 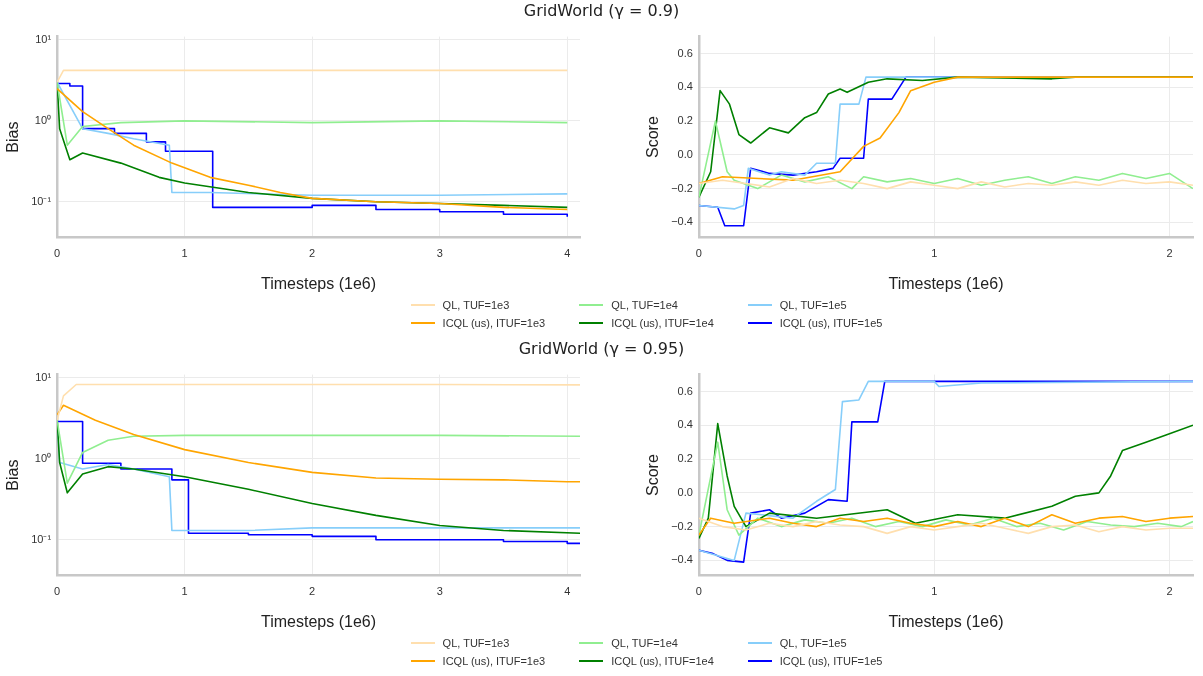 I want to click on chart-title: GridWorld (γ = 0.95), so click(x=601, y=349).